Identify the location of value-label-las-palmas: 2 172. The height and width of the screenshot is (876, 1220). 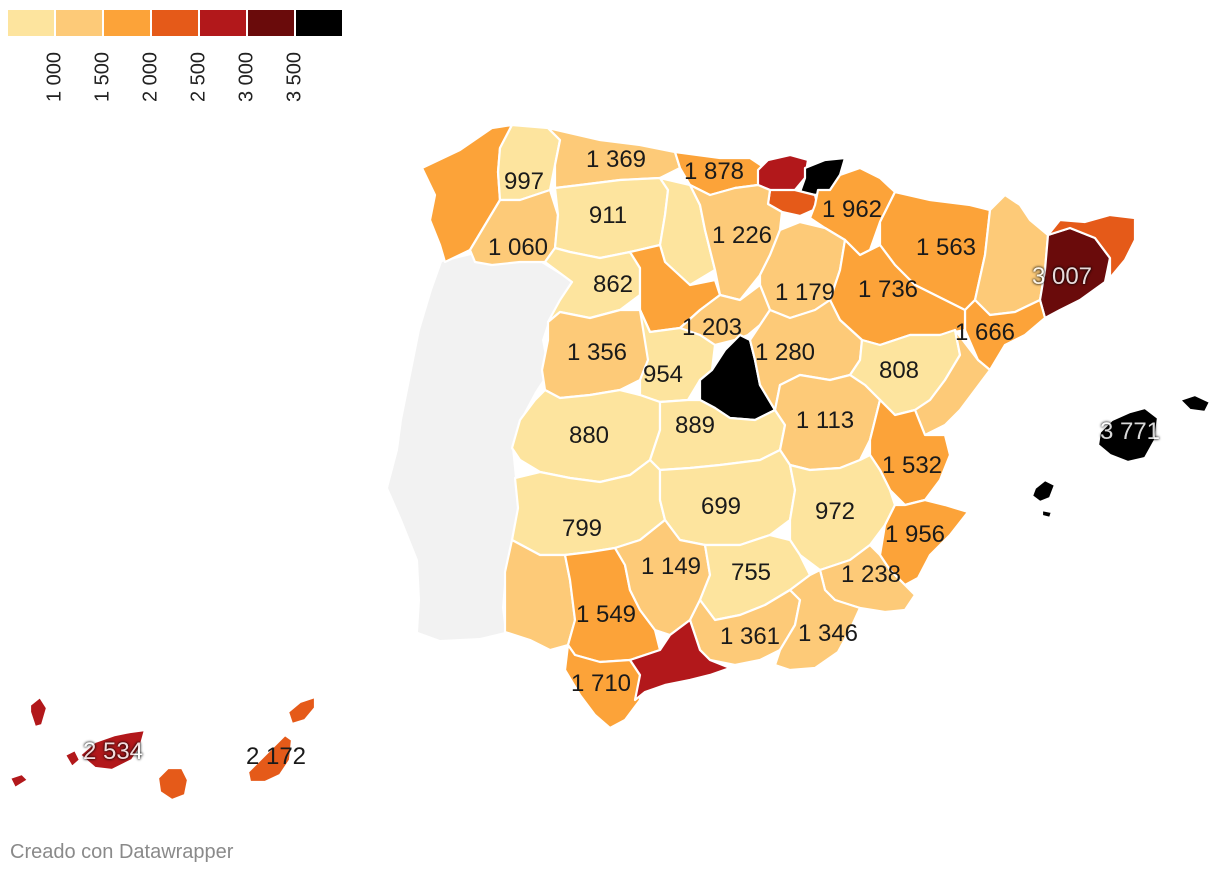
(276, 756).